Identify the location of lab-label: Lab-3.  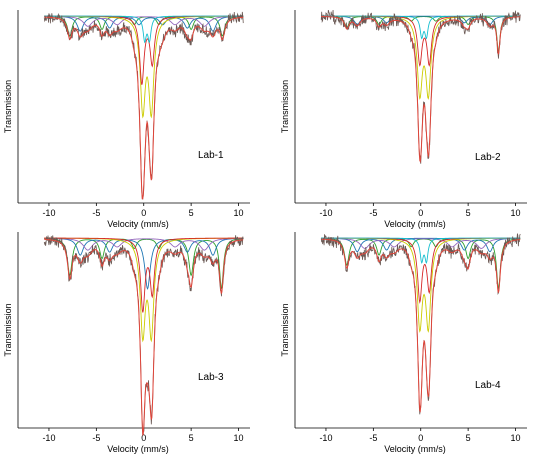
(211, 377).